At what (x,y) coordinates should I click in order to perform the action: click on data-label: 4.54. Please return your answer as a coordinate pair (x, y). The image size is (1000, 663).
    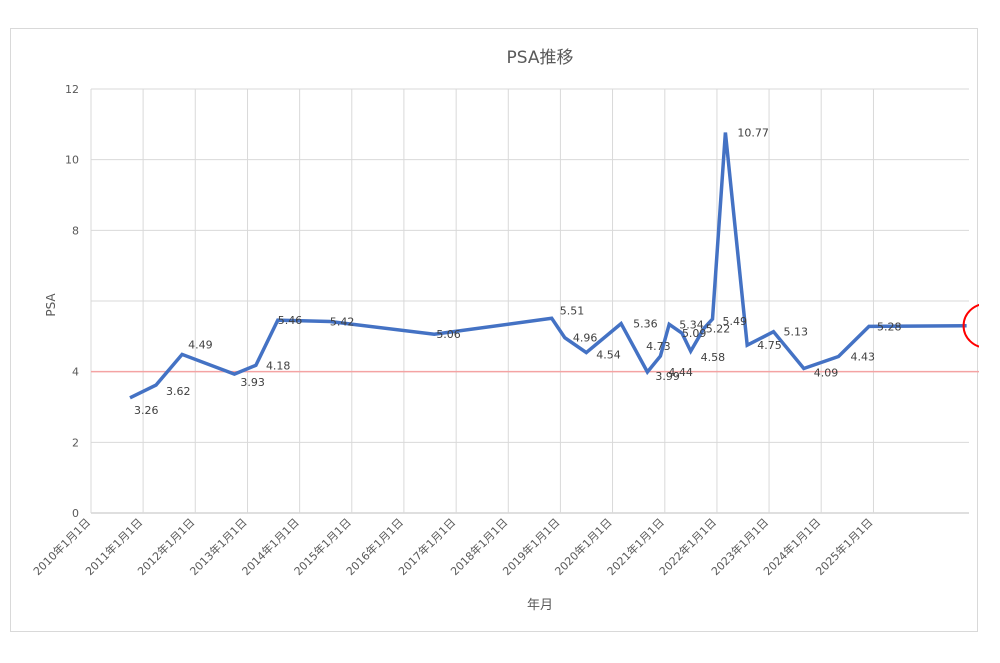
    Looking at the image, I should click on (608, 355).